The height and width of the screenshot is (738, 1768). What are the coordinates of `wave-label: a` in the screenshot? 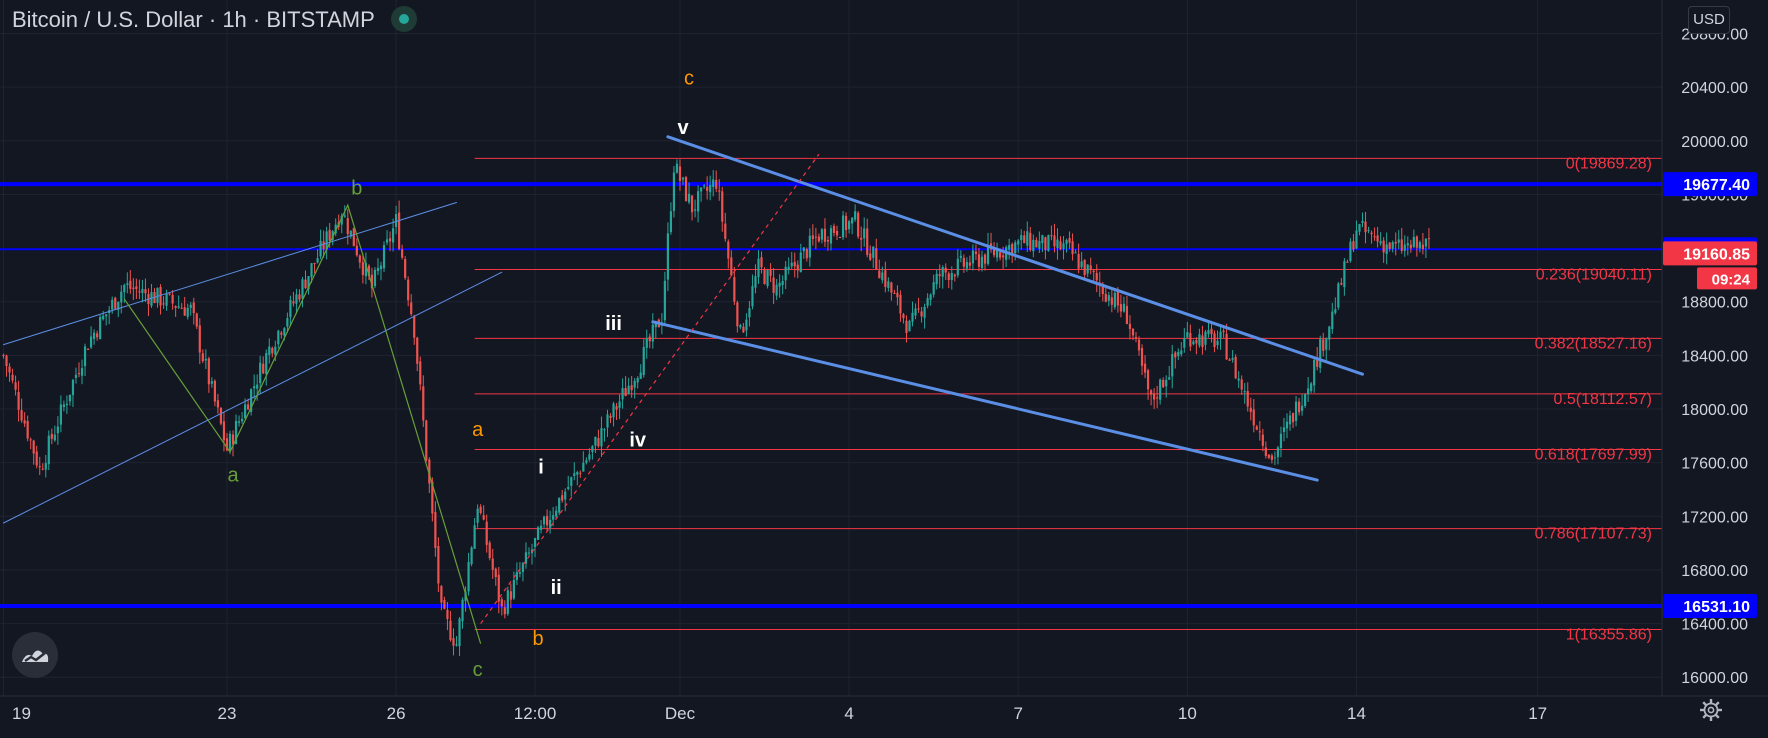 It's located at (478, 430).